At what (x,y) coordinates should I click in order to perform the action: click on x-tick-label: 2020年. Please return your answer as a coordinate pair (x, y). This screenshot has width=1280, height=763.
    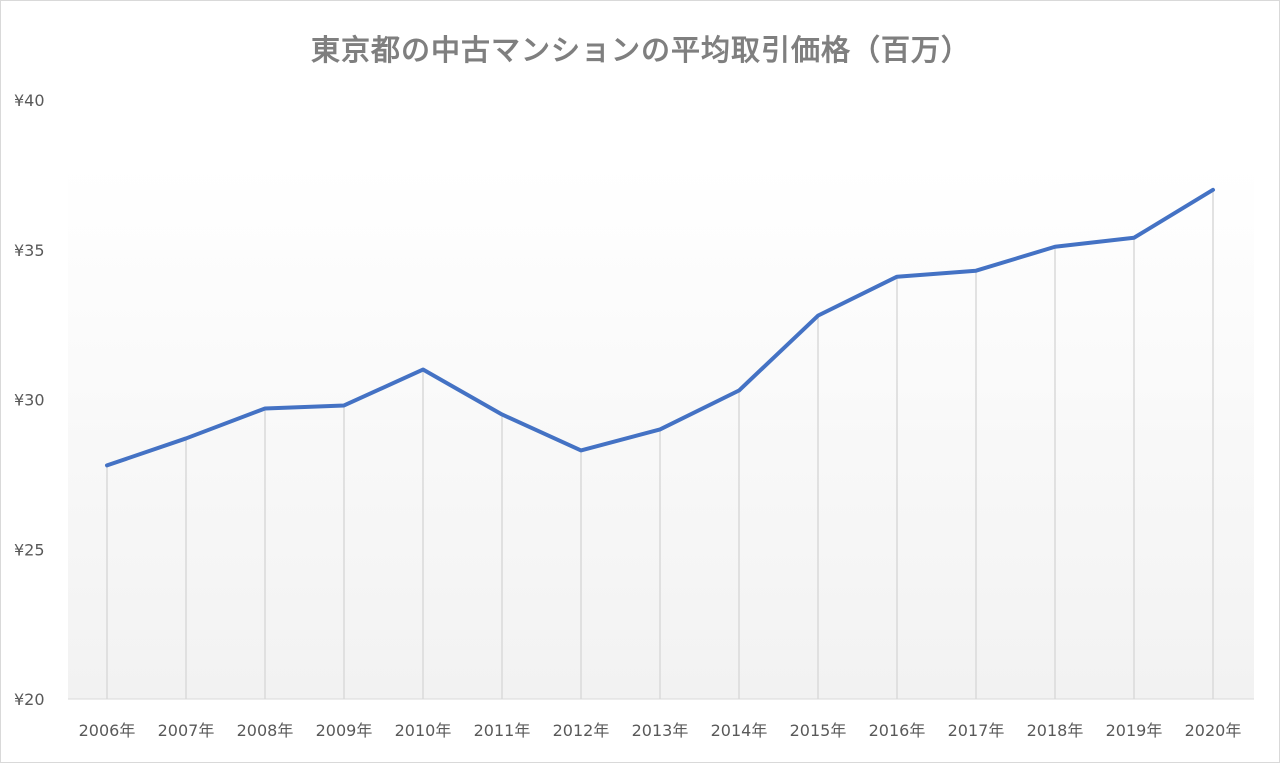
    Looking at the image, I should click on (1213, 730).